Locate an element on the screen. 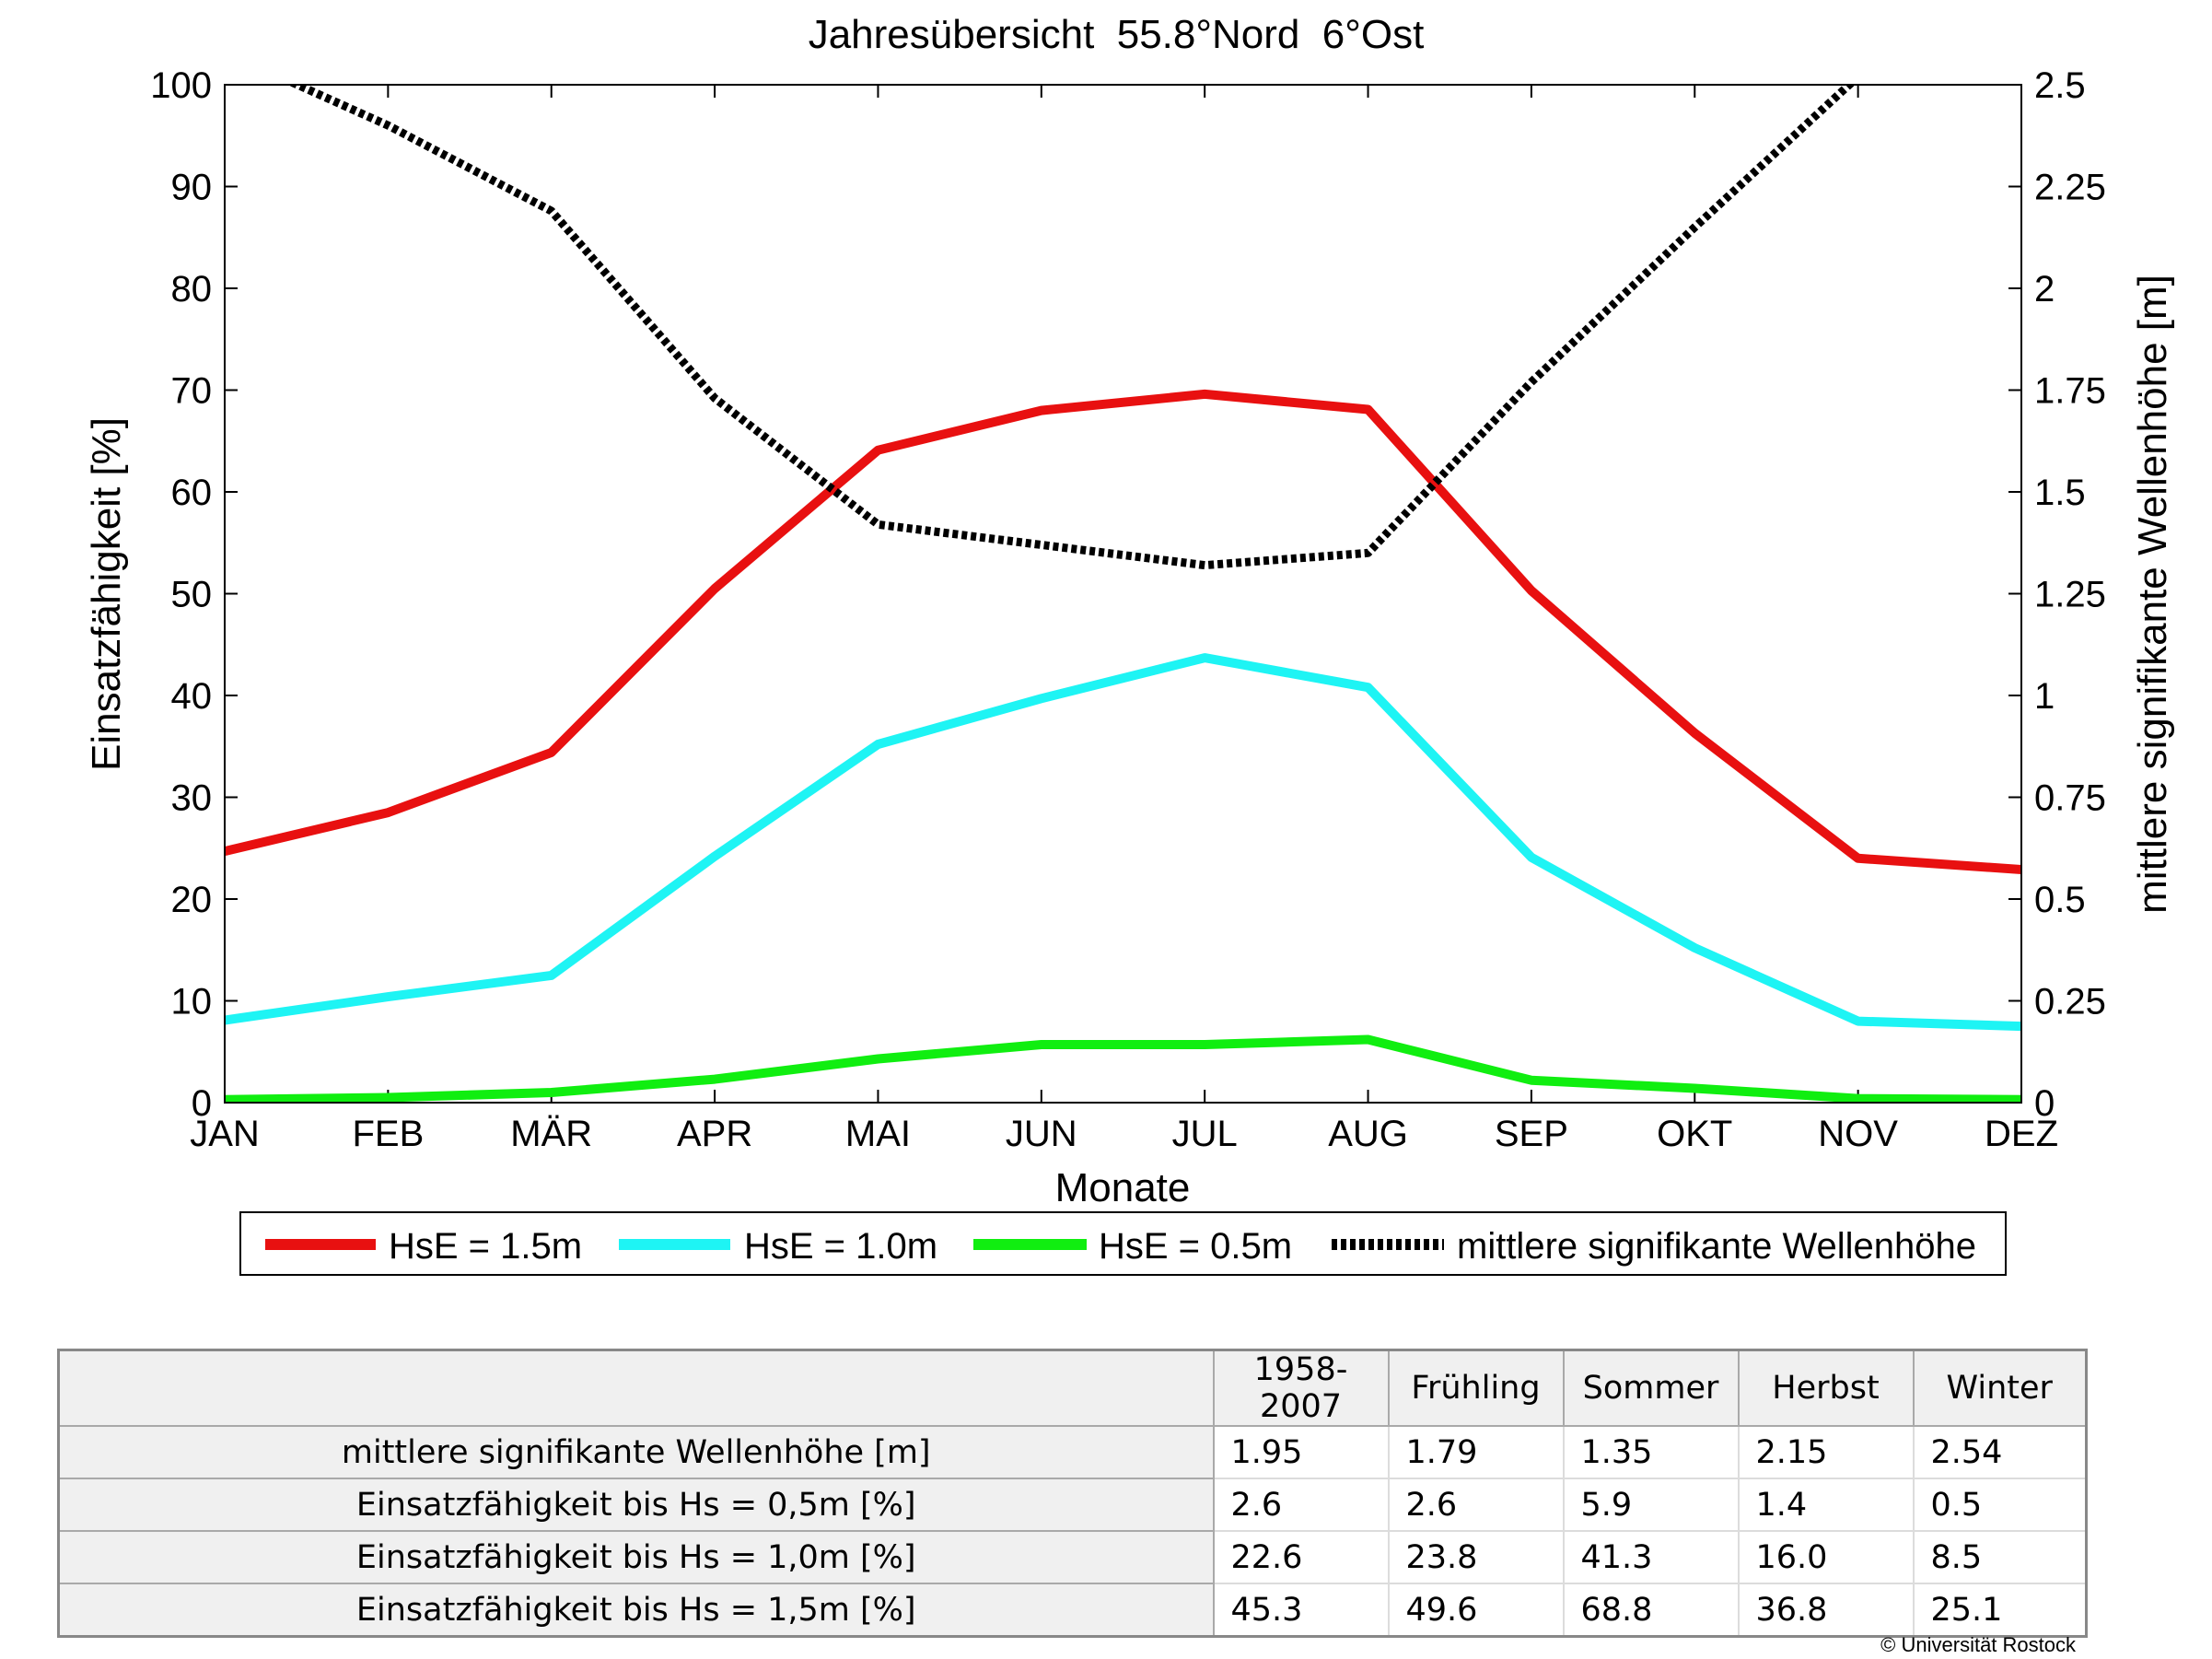 This screenshot has height=1659, width=2212. y-right-tick-label: 0.5 is located at coordinates (2060, 900).